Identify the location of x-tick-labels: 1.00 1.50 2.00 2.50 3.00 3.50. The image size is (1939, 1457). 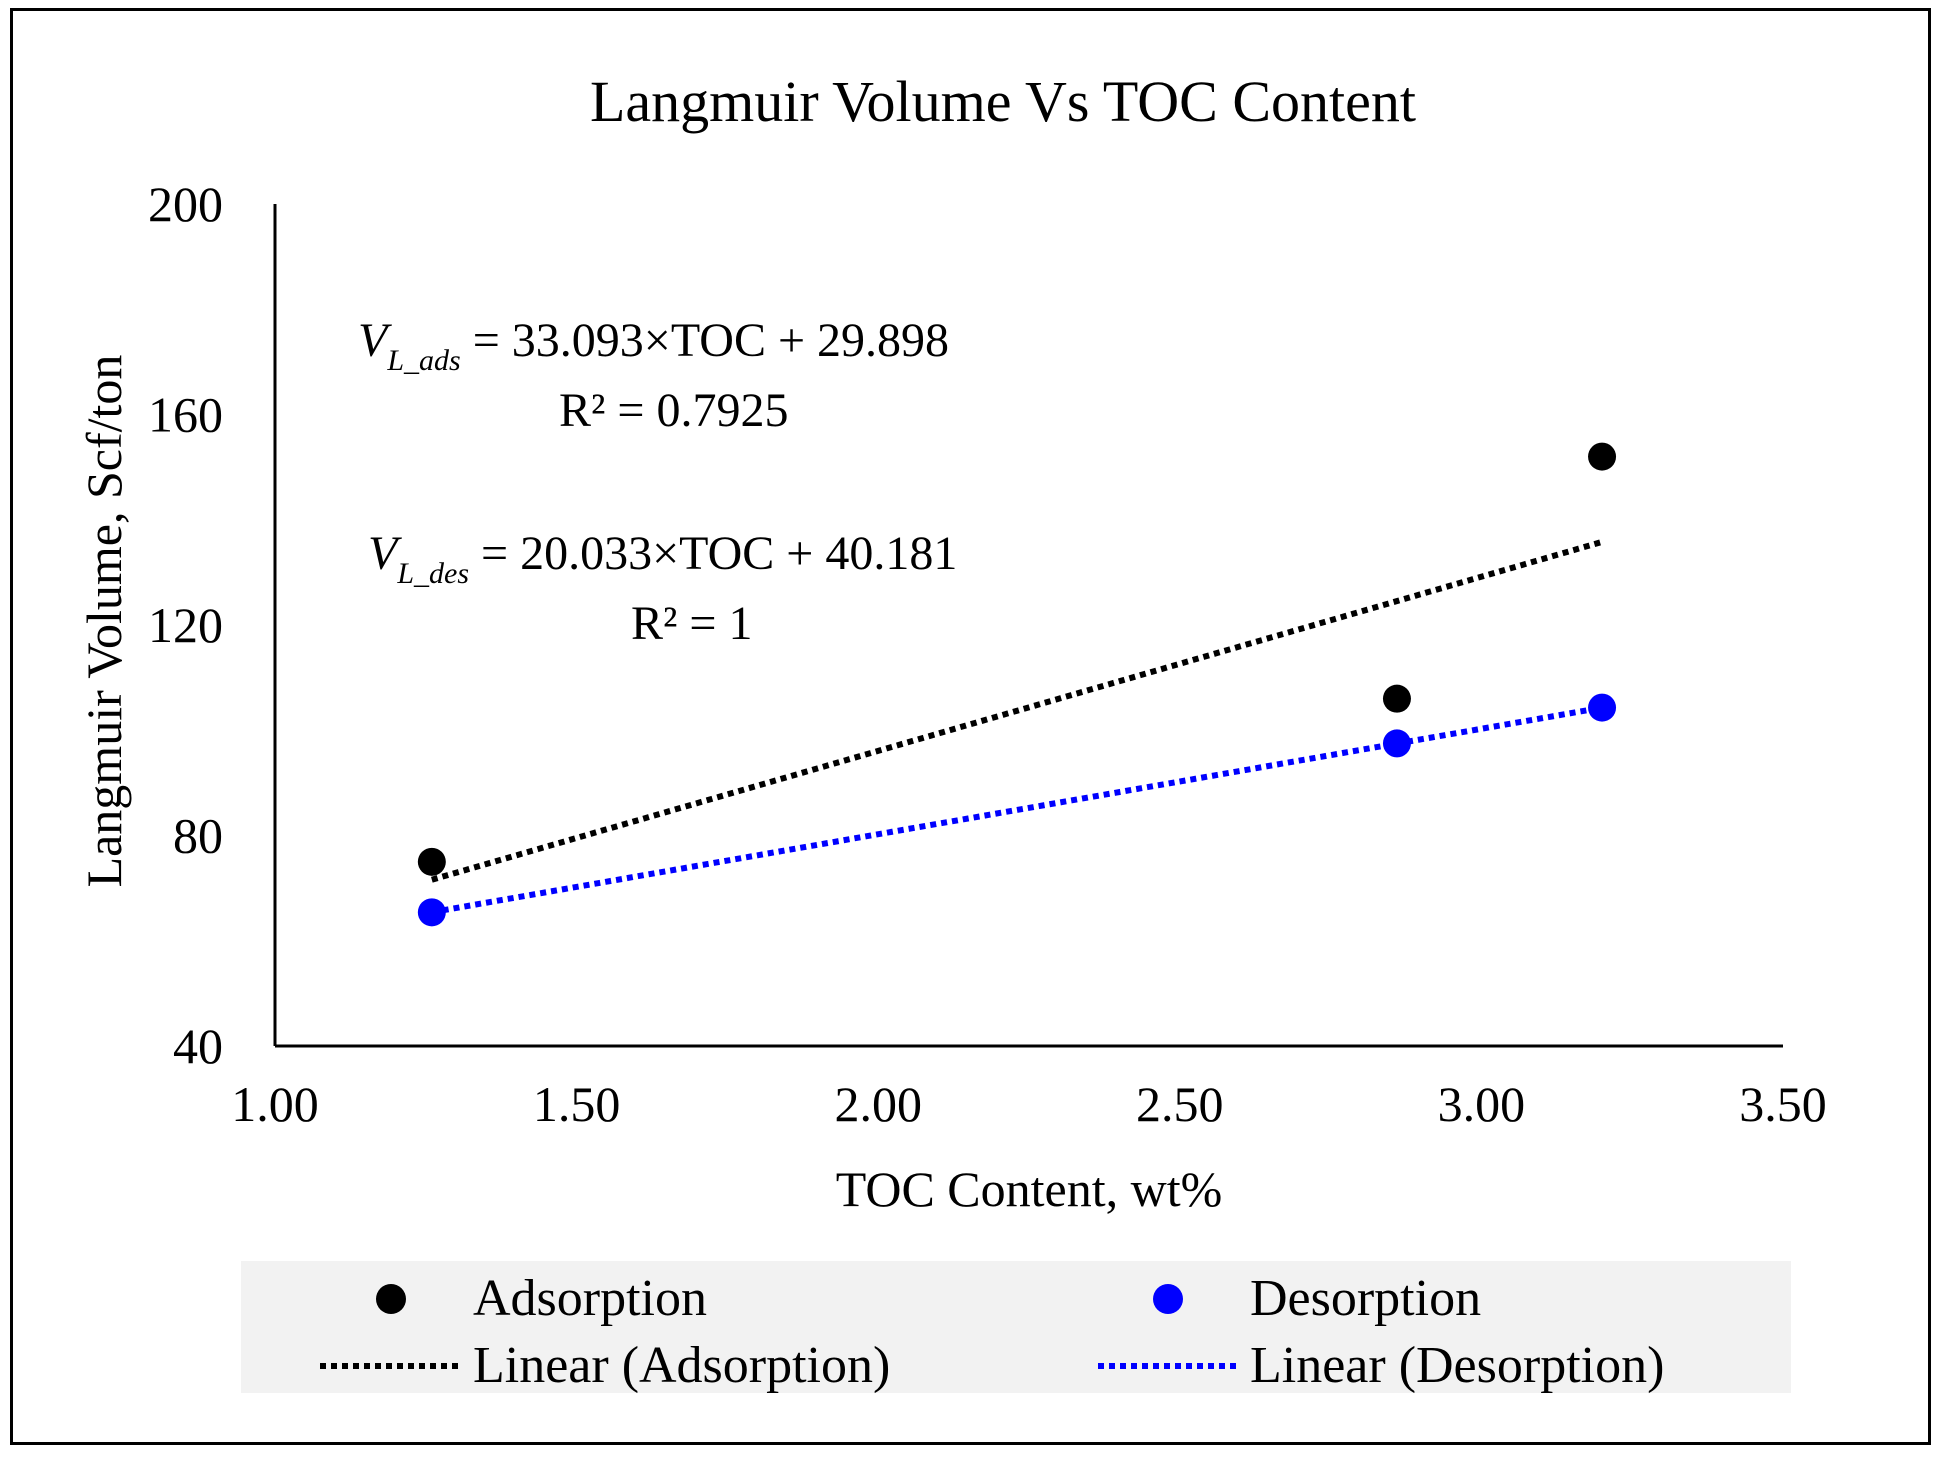
(1029, 1104).